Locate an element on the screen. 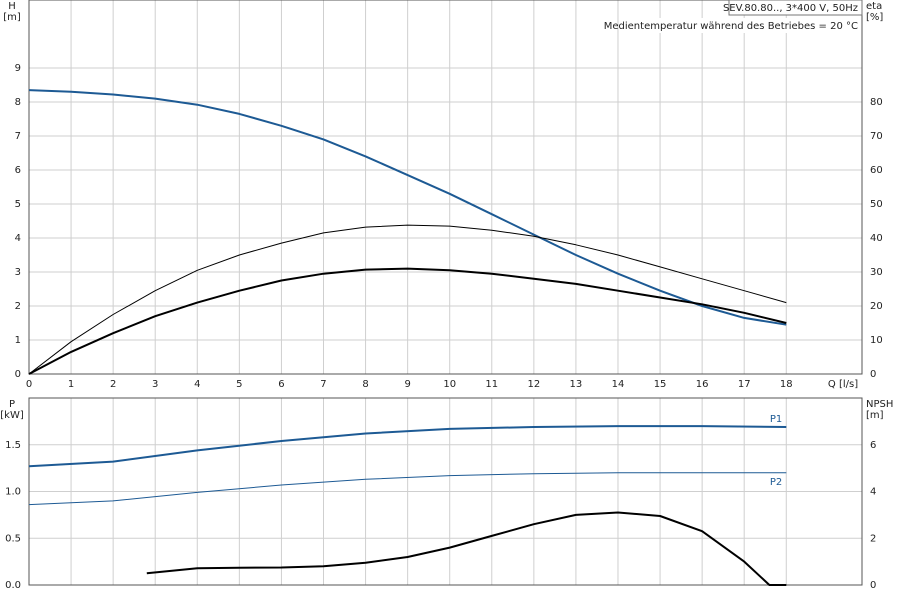  x-tick-label: 2 is located at coordinates (113, 384).